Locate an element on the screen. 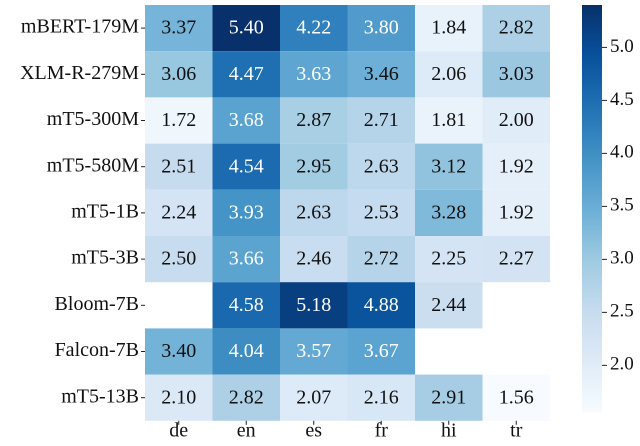 The image size is (640, 446). heatmap-cell-r3-c2 is located at coordinates (246, 120).